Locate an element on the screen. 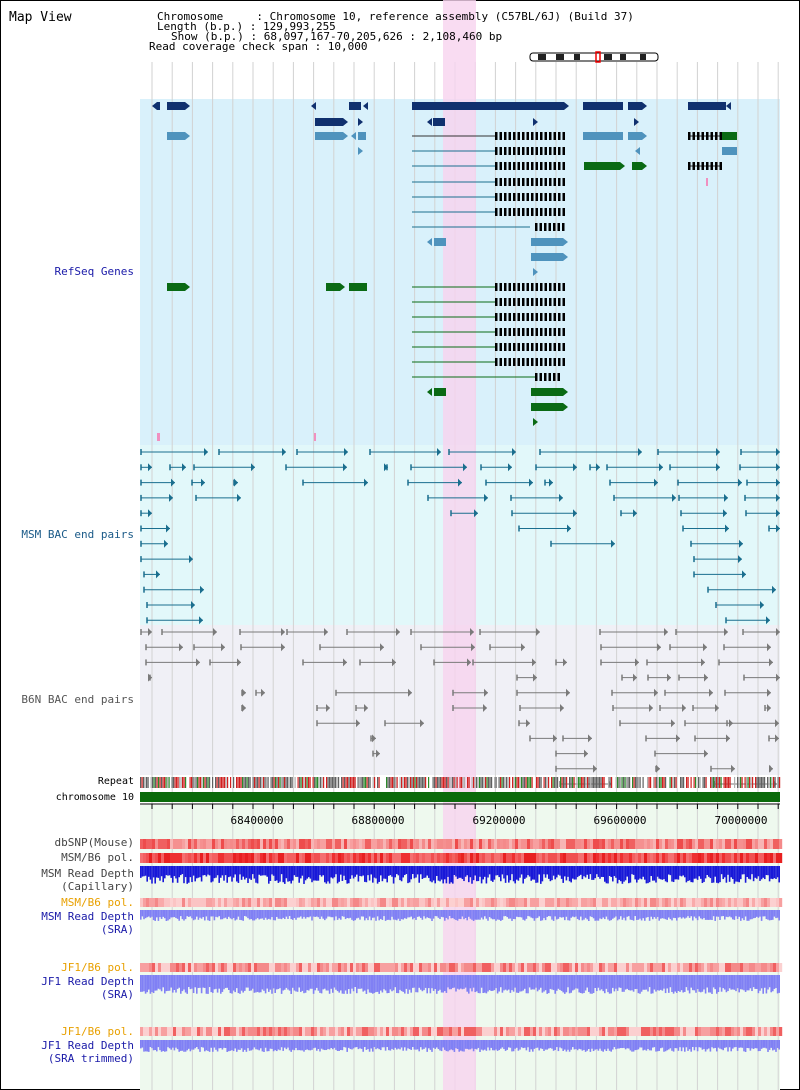 The height and width of the screenshot is (1090, 800). track-label-b6n-bac: B6N BAC end pairs is located at coordinates (77, 699).